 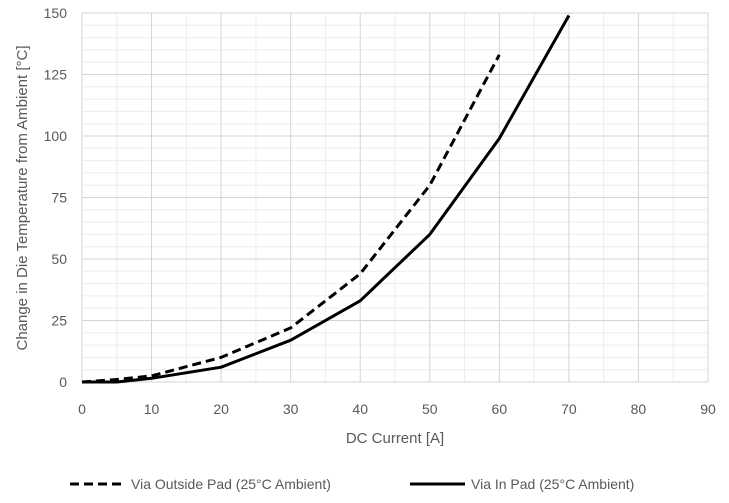 What do you see at coordinates (56, 136) in the screenshot?
I see `y-tick-label: 100` at bounding box center [56, 136].